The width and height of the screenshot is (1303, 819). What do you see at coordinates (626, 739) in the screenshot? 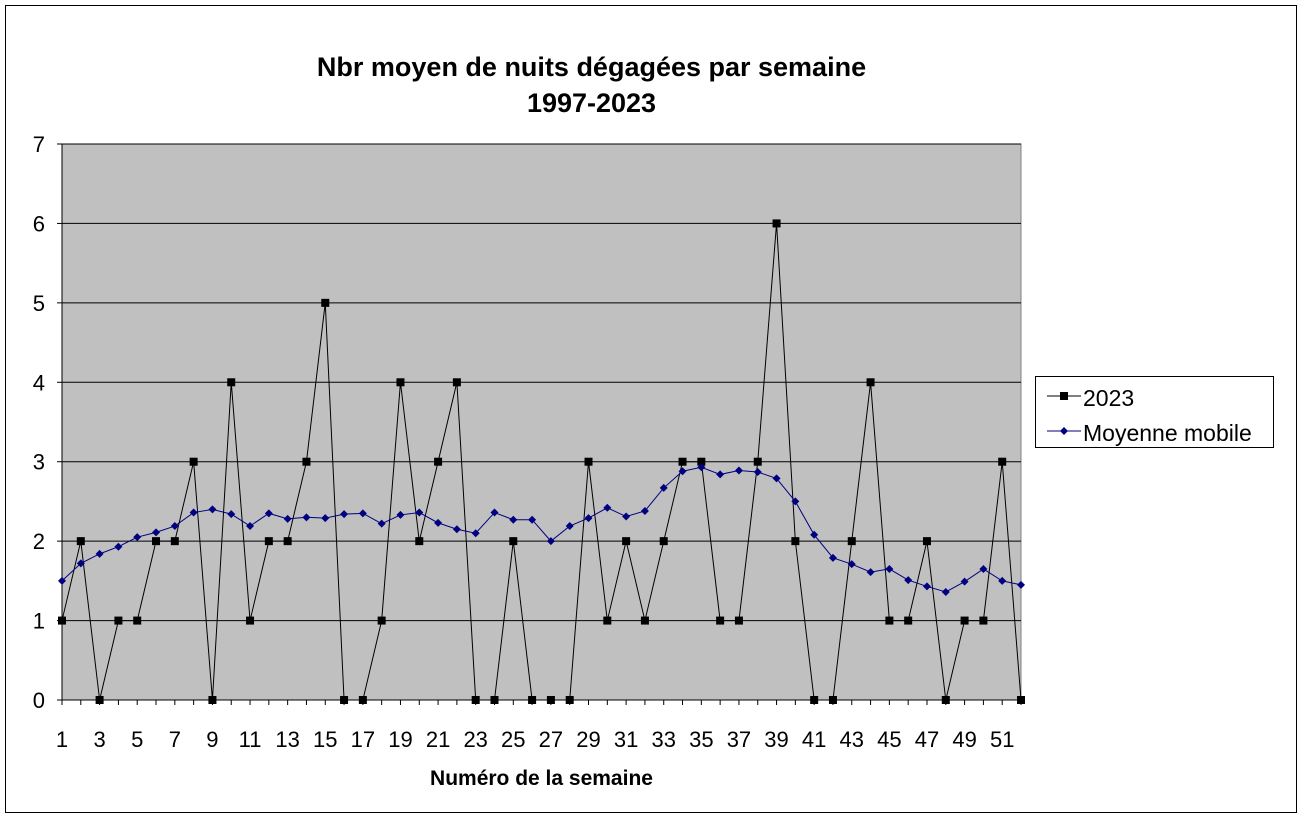
I see `x-tick-label-31: 31` at bounding box center [626, 739].